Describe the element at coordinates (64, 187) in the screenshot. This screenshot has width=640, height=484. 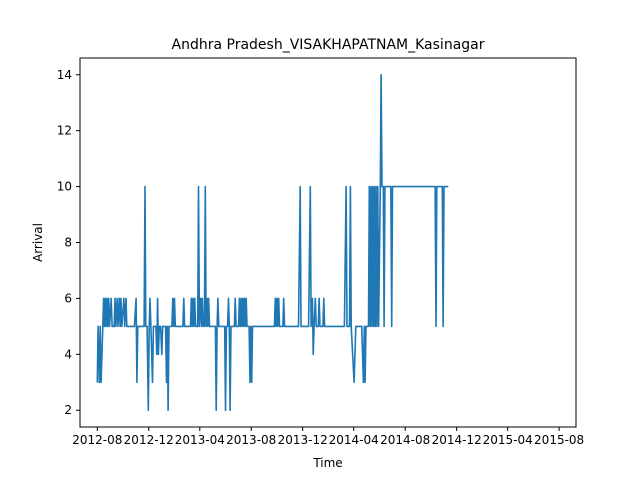
I see `y-tick-label: 10` at that location.